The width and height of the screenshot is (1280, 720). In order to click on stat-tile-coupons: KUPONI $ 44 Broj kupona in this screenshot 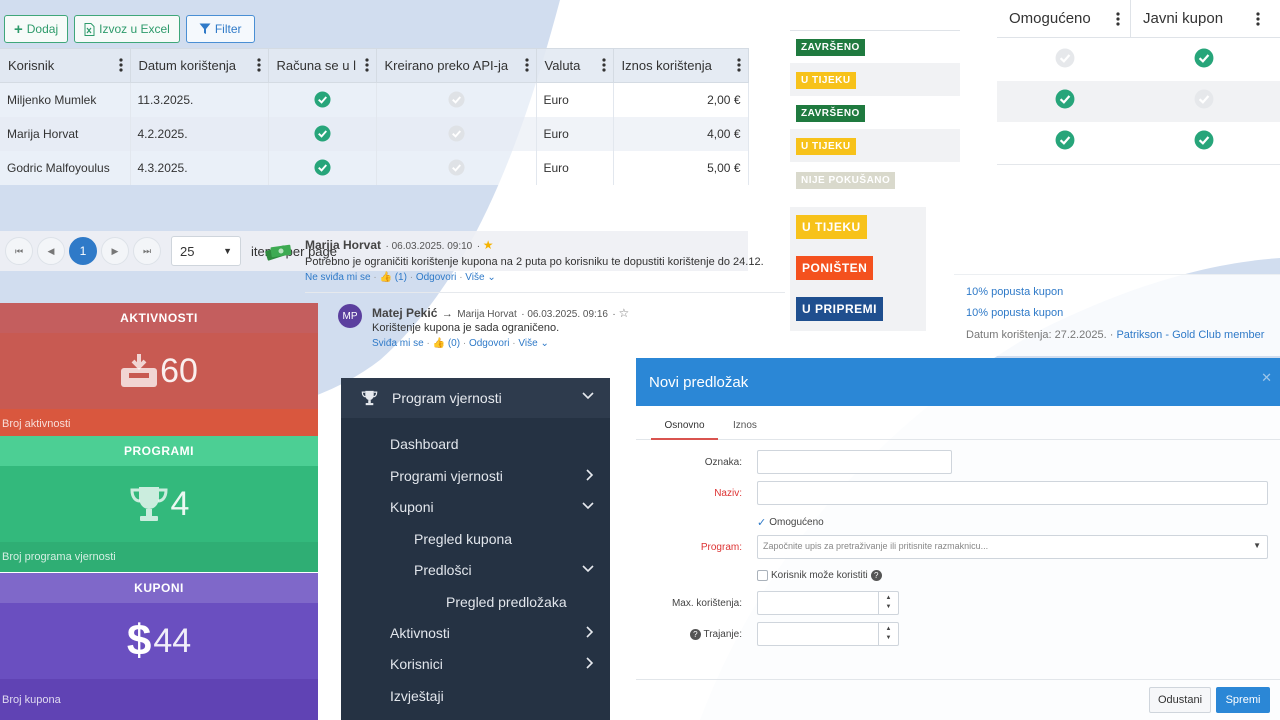, I will do `click(159, 646)`.